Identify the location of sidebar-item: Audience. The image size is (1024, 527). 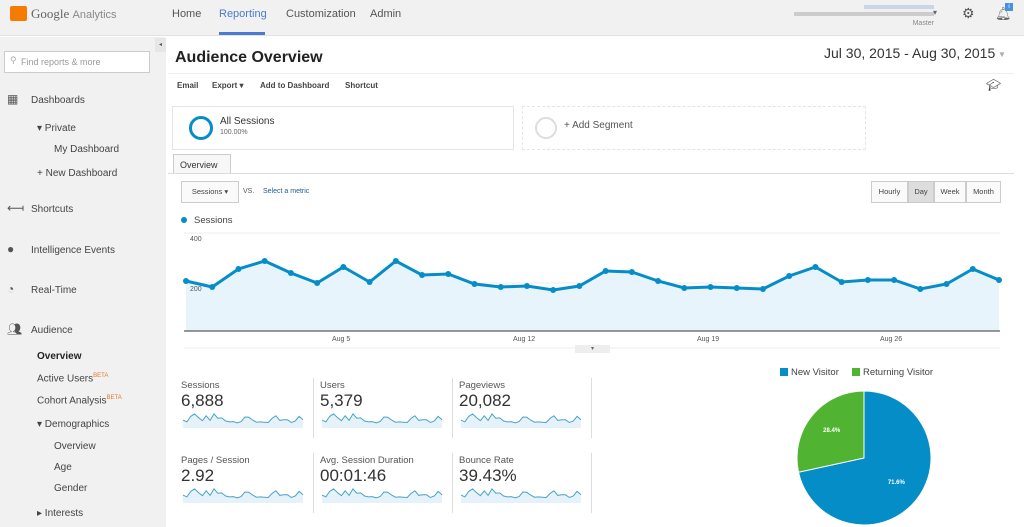
(52, 330).